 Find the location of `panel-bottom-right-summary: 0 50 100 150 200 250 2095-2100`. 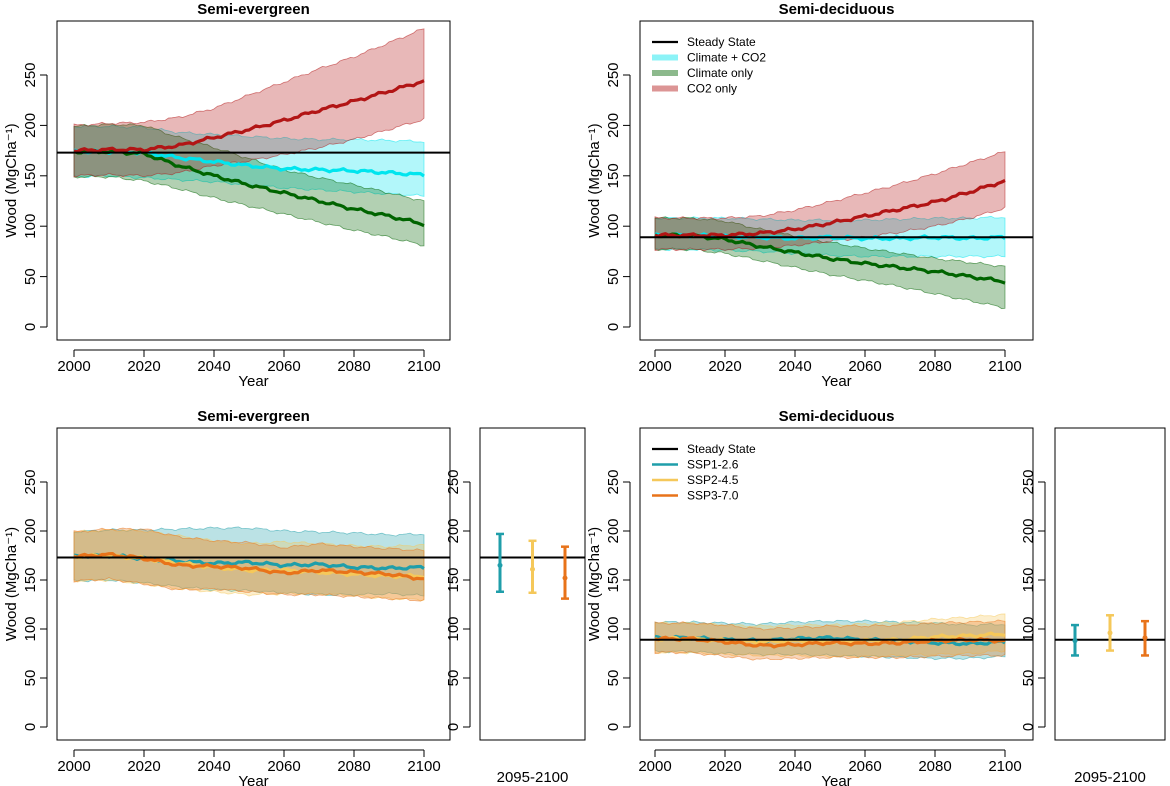

panel-bottom-right-summary: 0 50 100 150 200 250 2095-2100 is located at coordinates (1093, 606).